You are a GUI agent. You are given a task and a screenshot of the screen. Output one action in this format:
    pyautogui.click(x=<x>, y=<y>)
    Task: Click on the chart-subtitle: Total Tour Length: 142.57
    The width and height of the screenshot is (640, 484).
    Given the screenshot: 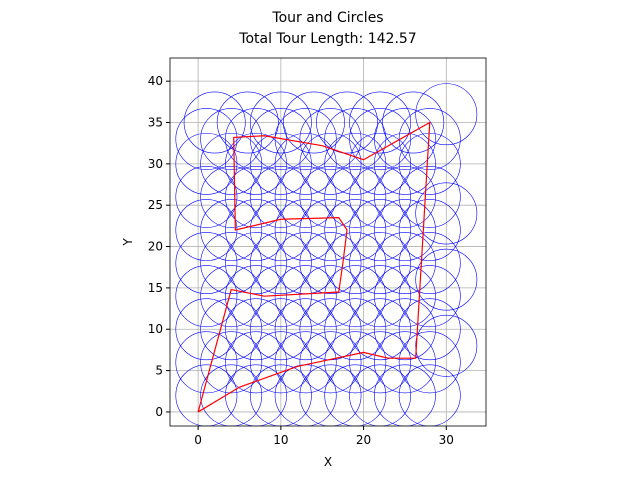 What is the action you would take?
    pyautogui.click(x=327, y=39)
    